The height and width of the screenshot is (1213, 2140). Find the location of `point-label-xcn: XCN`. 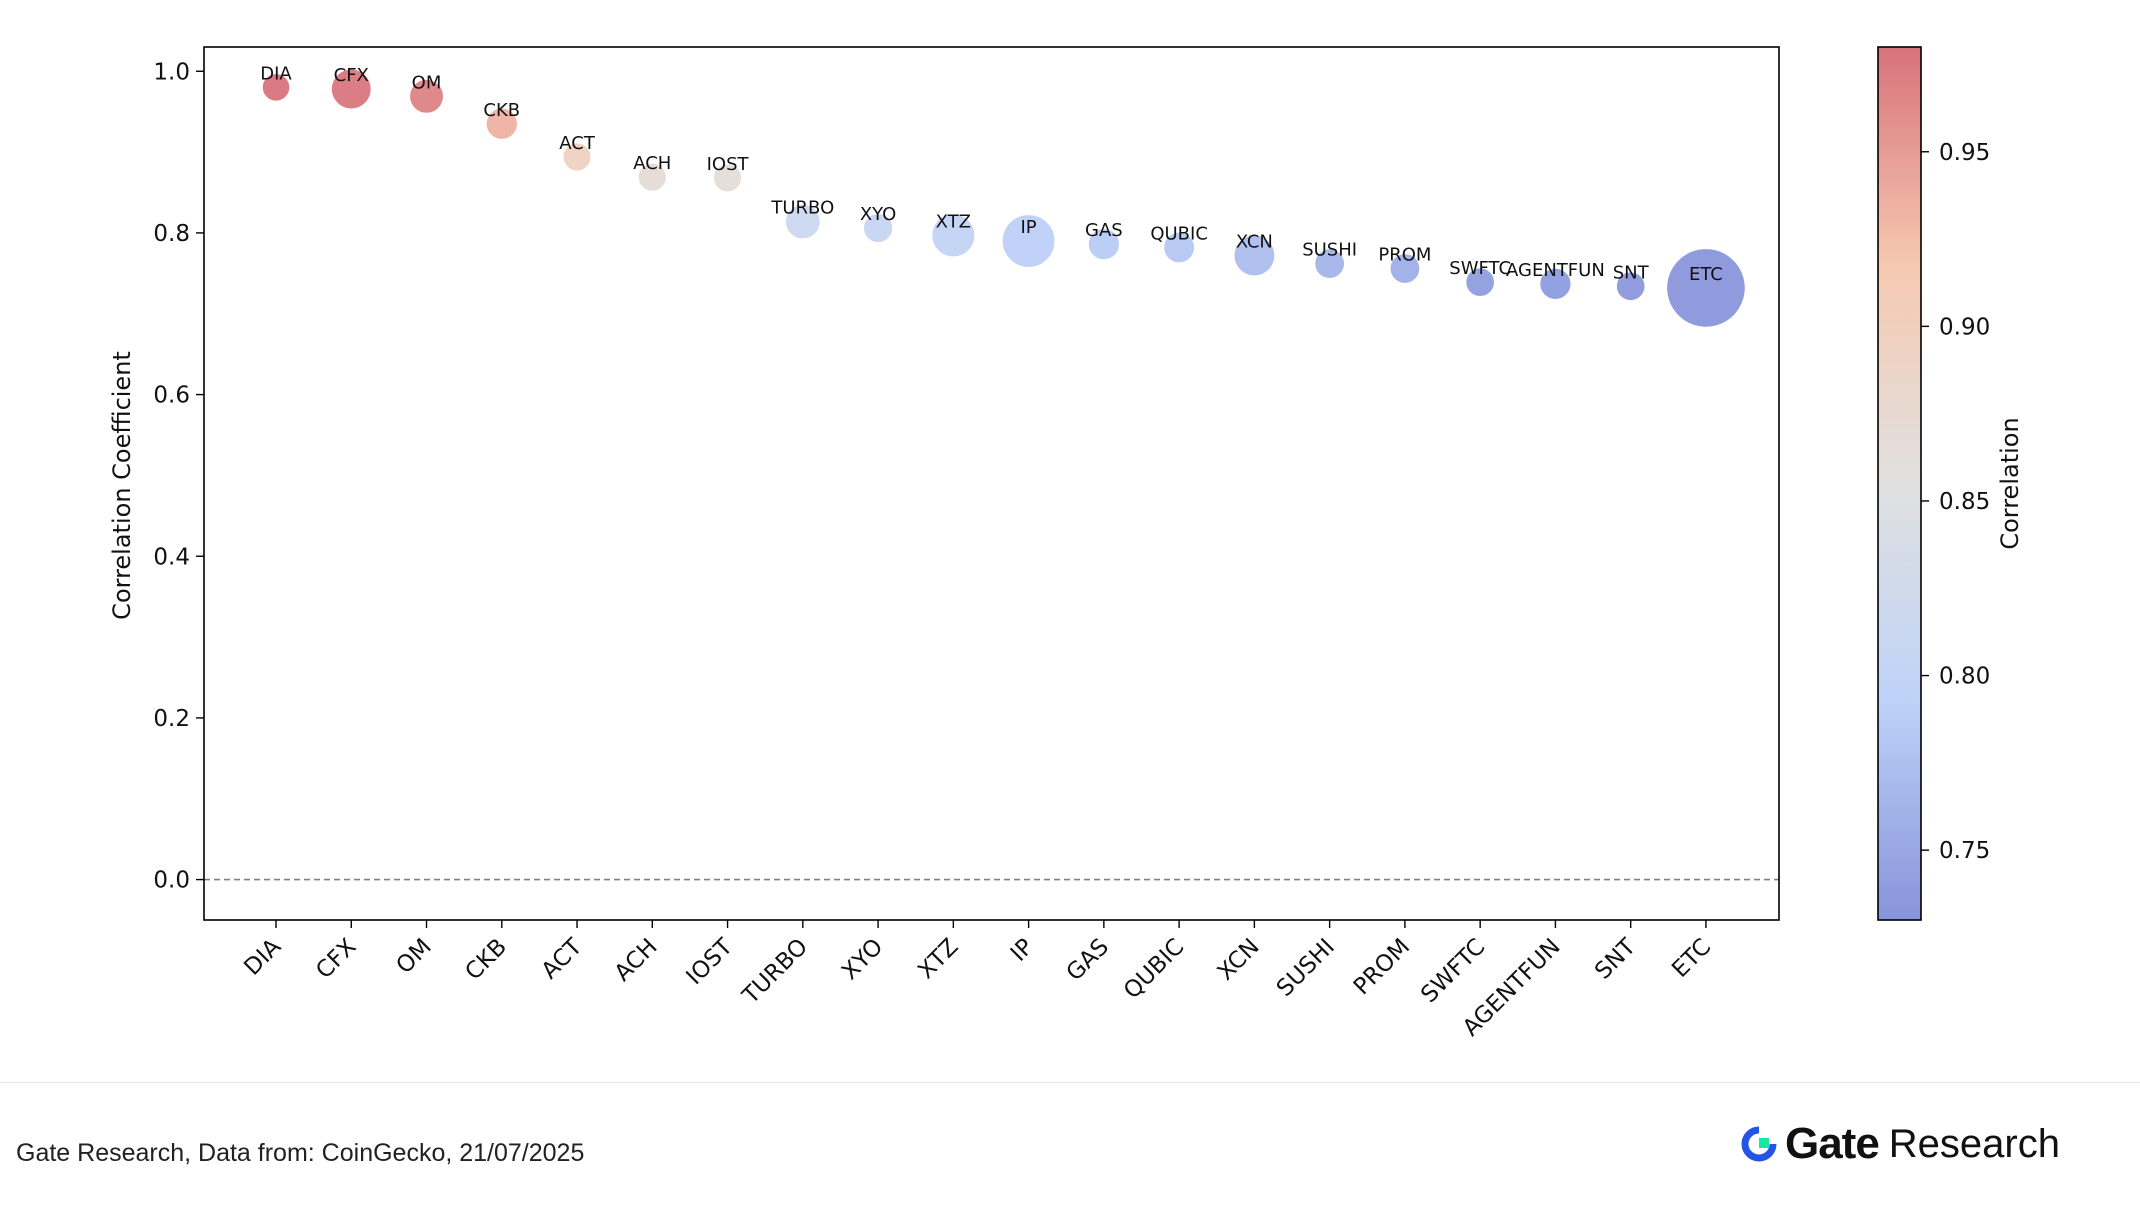

point-label-xcn: XCN is located at coordinates (1254, 242).